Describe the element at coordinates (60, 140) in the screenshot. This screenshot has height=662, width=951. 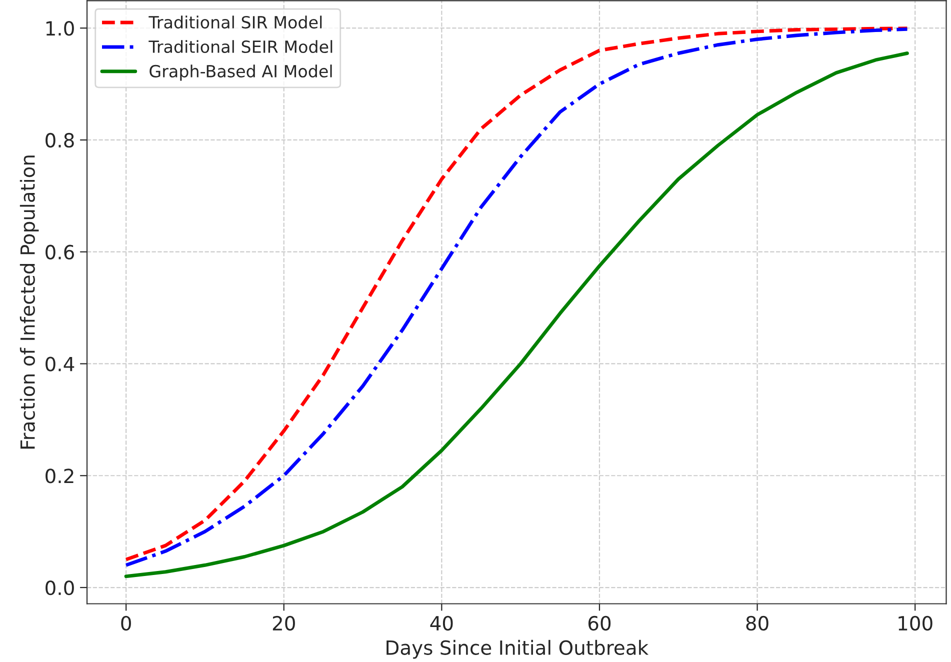
I see `y-tick-label: 0.8` at that location.